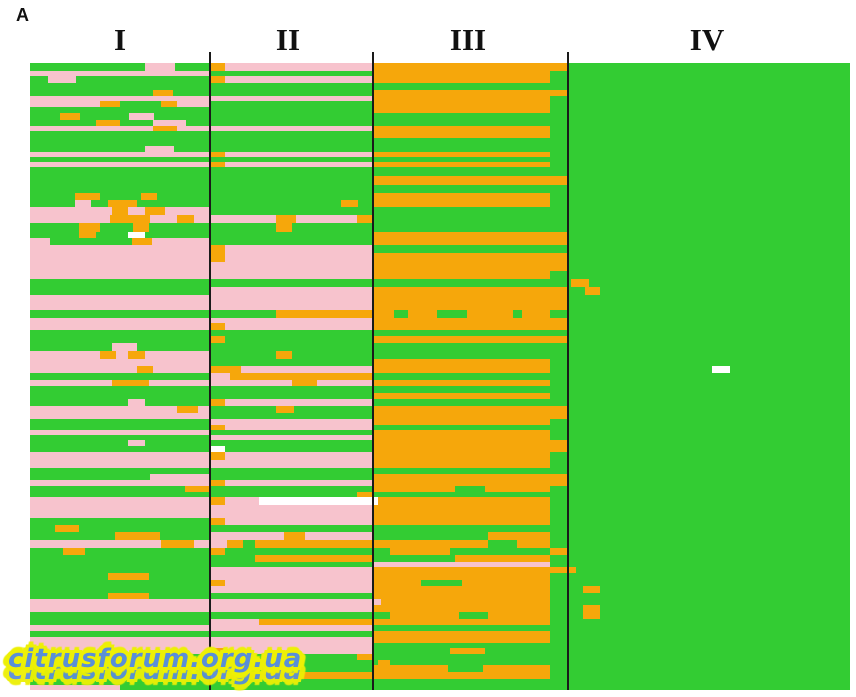 The image size is (856, 697). Describe the element at coordinates (22, 15) in the screenshot. I see `figure-label: A` at that location.